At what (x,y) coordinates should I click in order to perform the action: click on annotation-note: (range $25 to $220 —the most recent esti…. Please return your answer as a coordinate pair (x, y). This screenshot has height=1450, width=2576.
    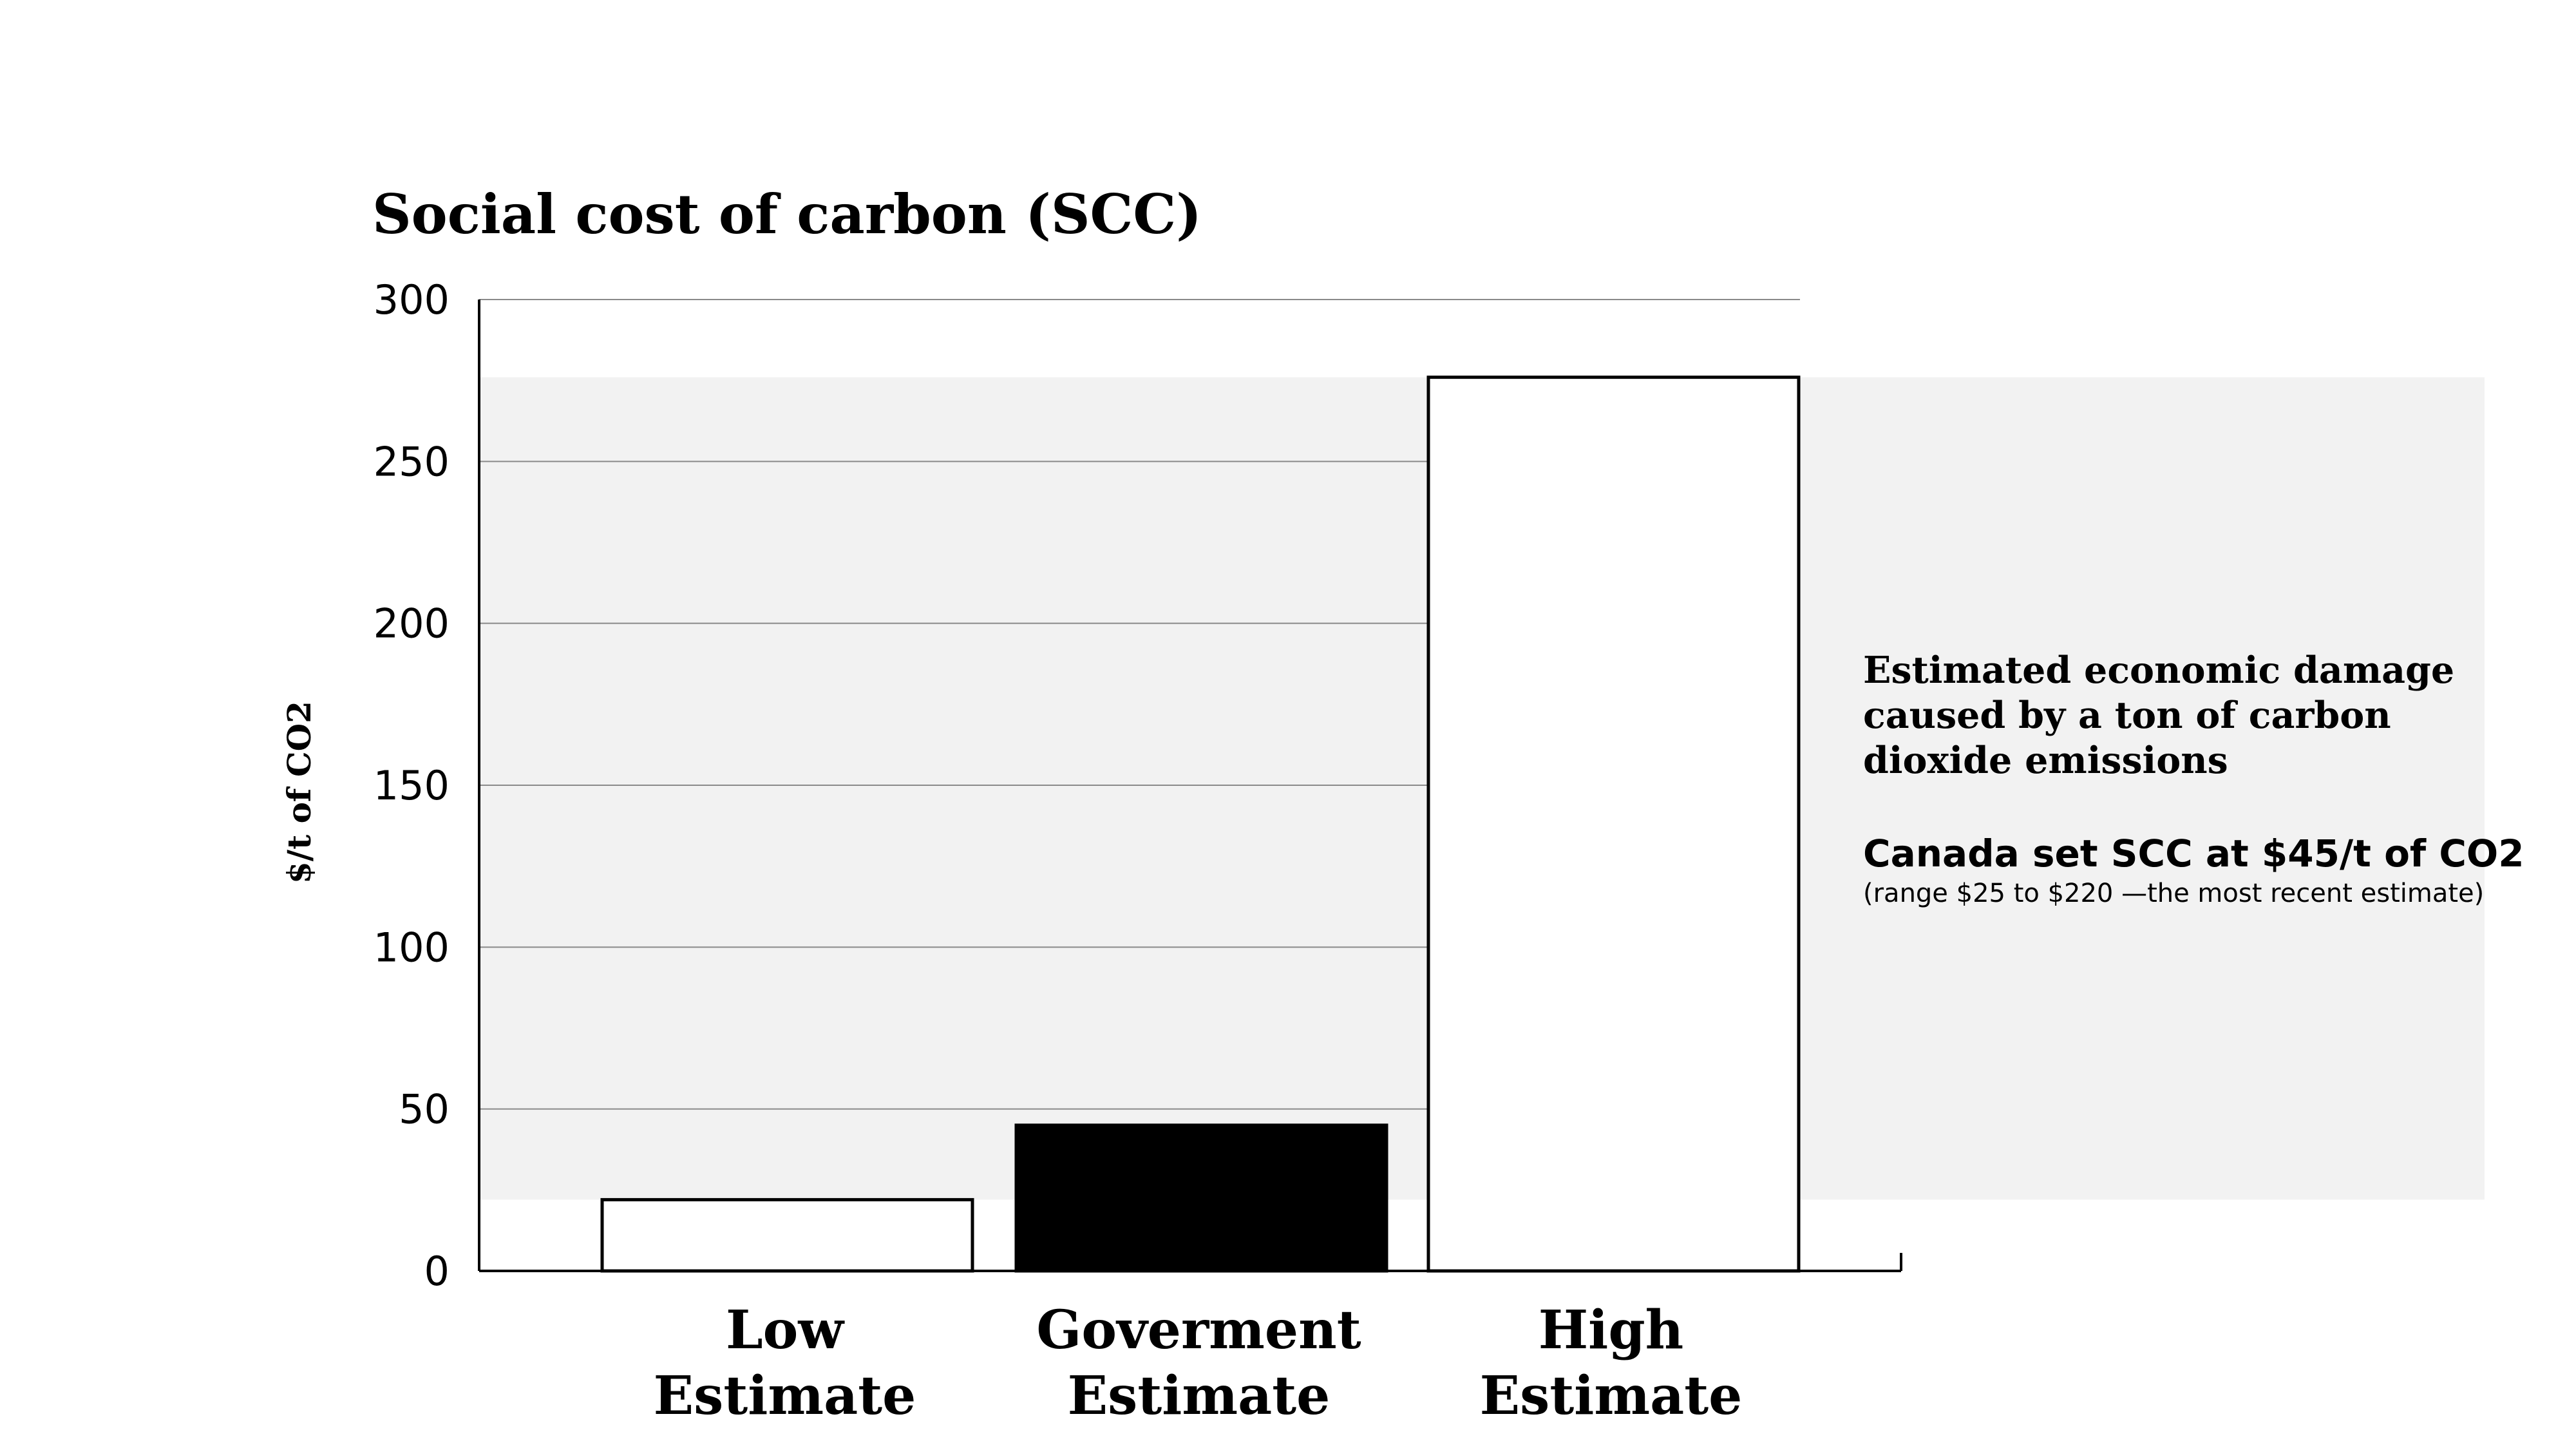
    Looking at the image, I should click on (2173, 894).